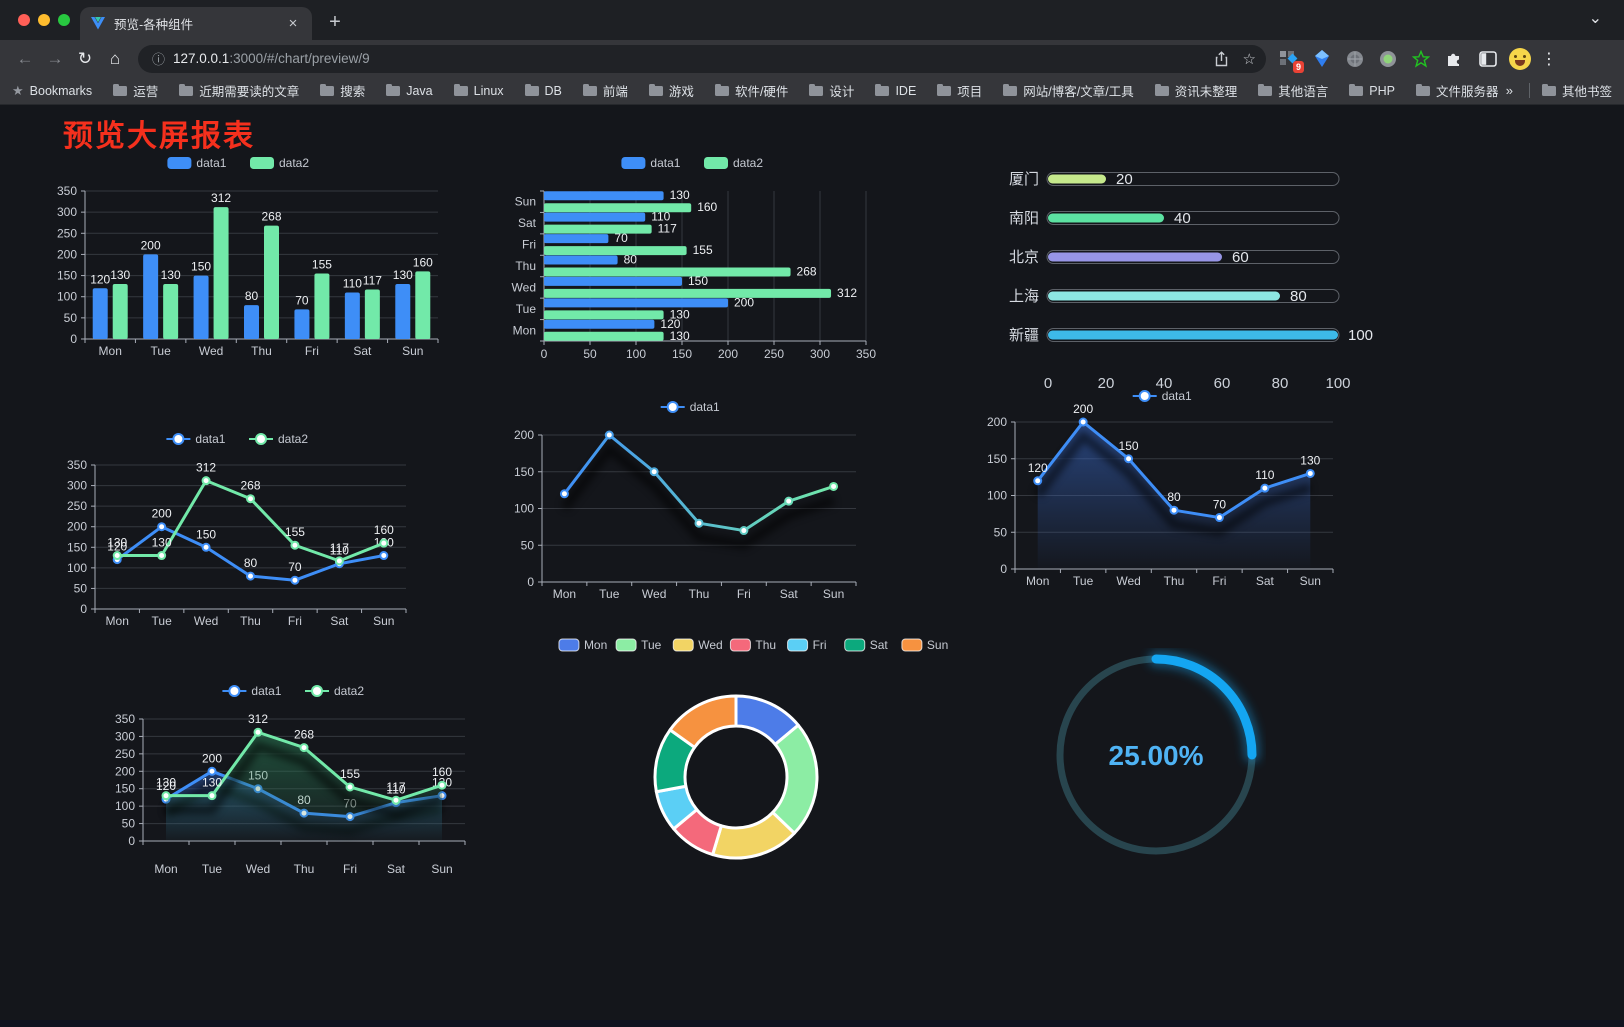 The image size is (1624, 1027). What do you see at coordinates (52, 90) in the screenshot?
I see `bookmarks-app-item: ★ Bookmarks` at bounding box center [52, 90].